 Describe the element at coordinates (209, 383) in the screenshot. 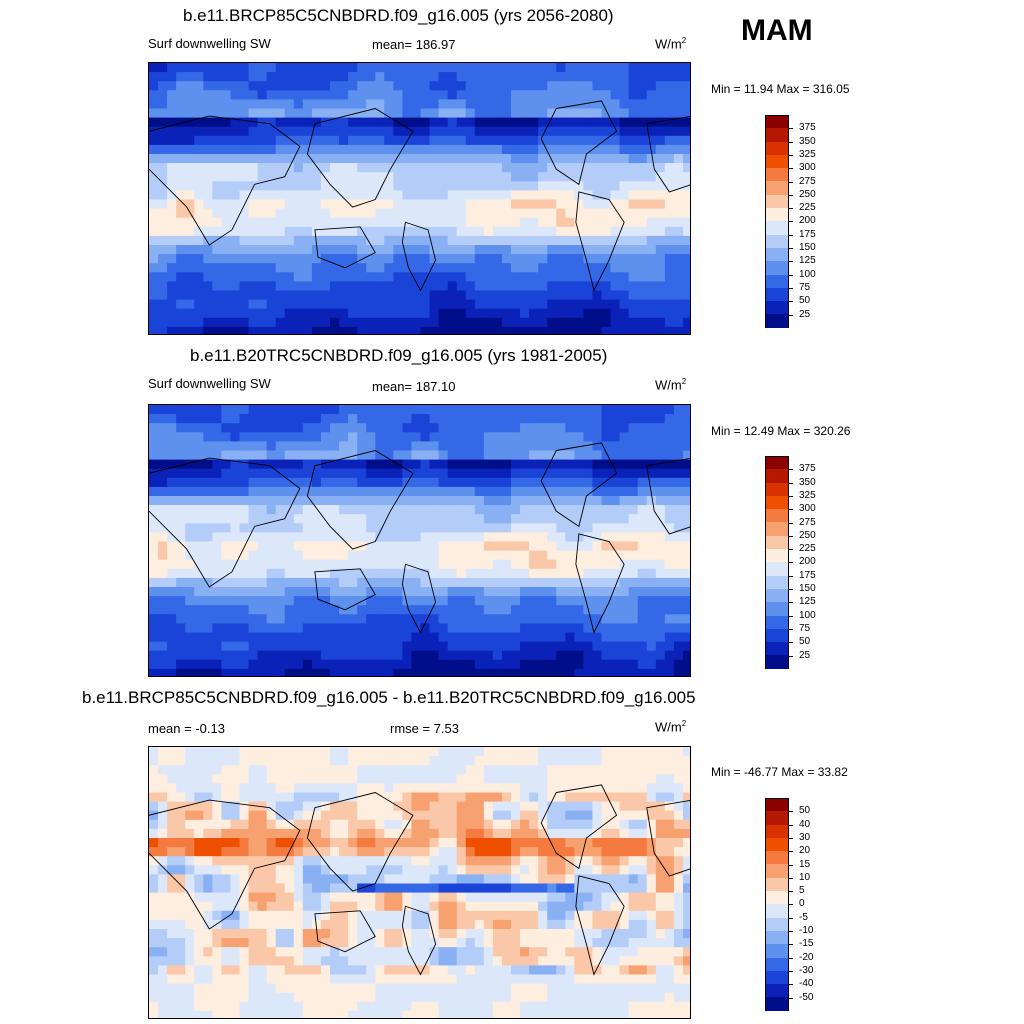

I see `panel-2-variable-label: Surf downwelling SW` at that location.